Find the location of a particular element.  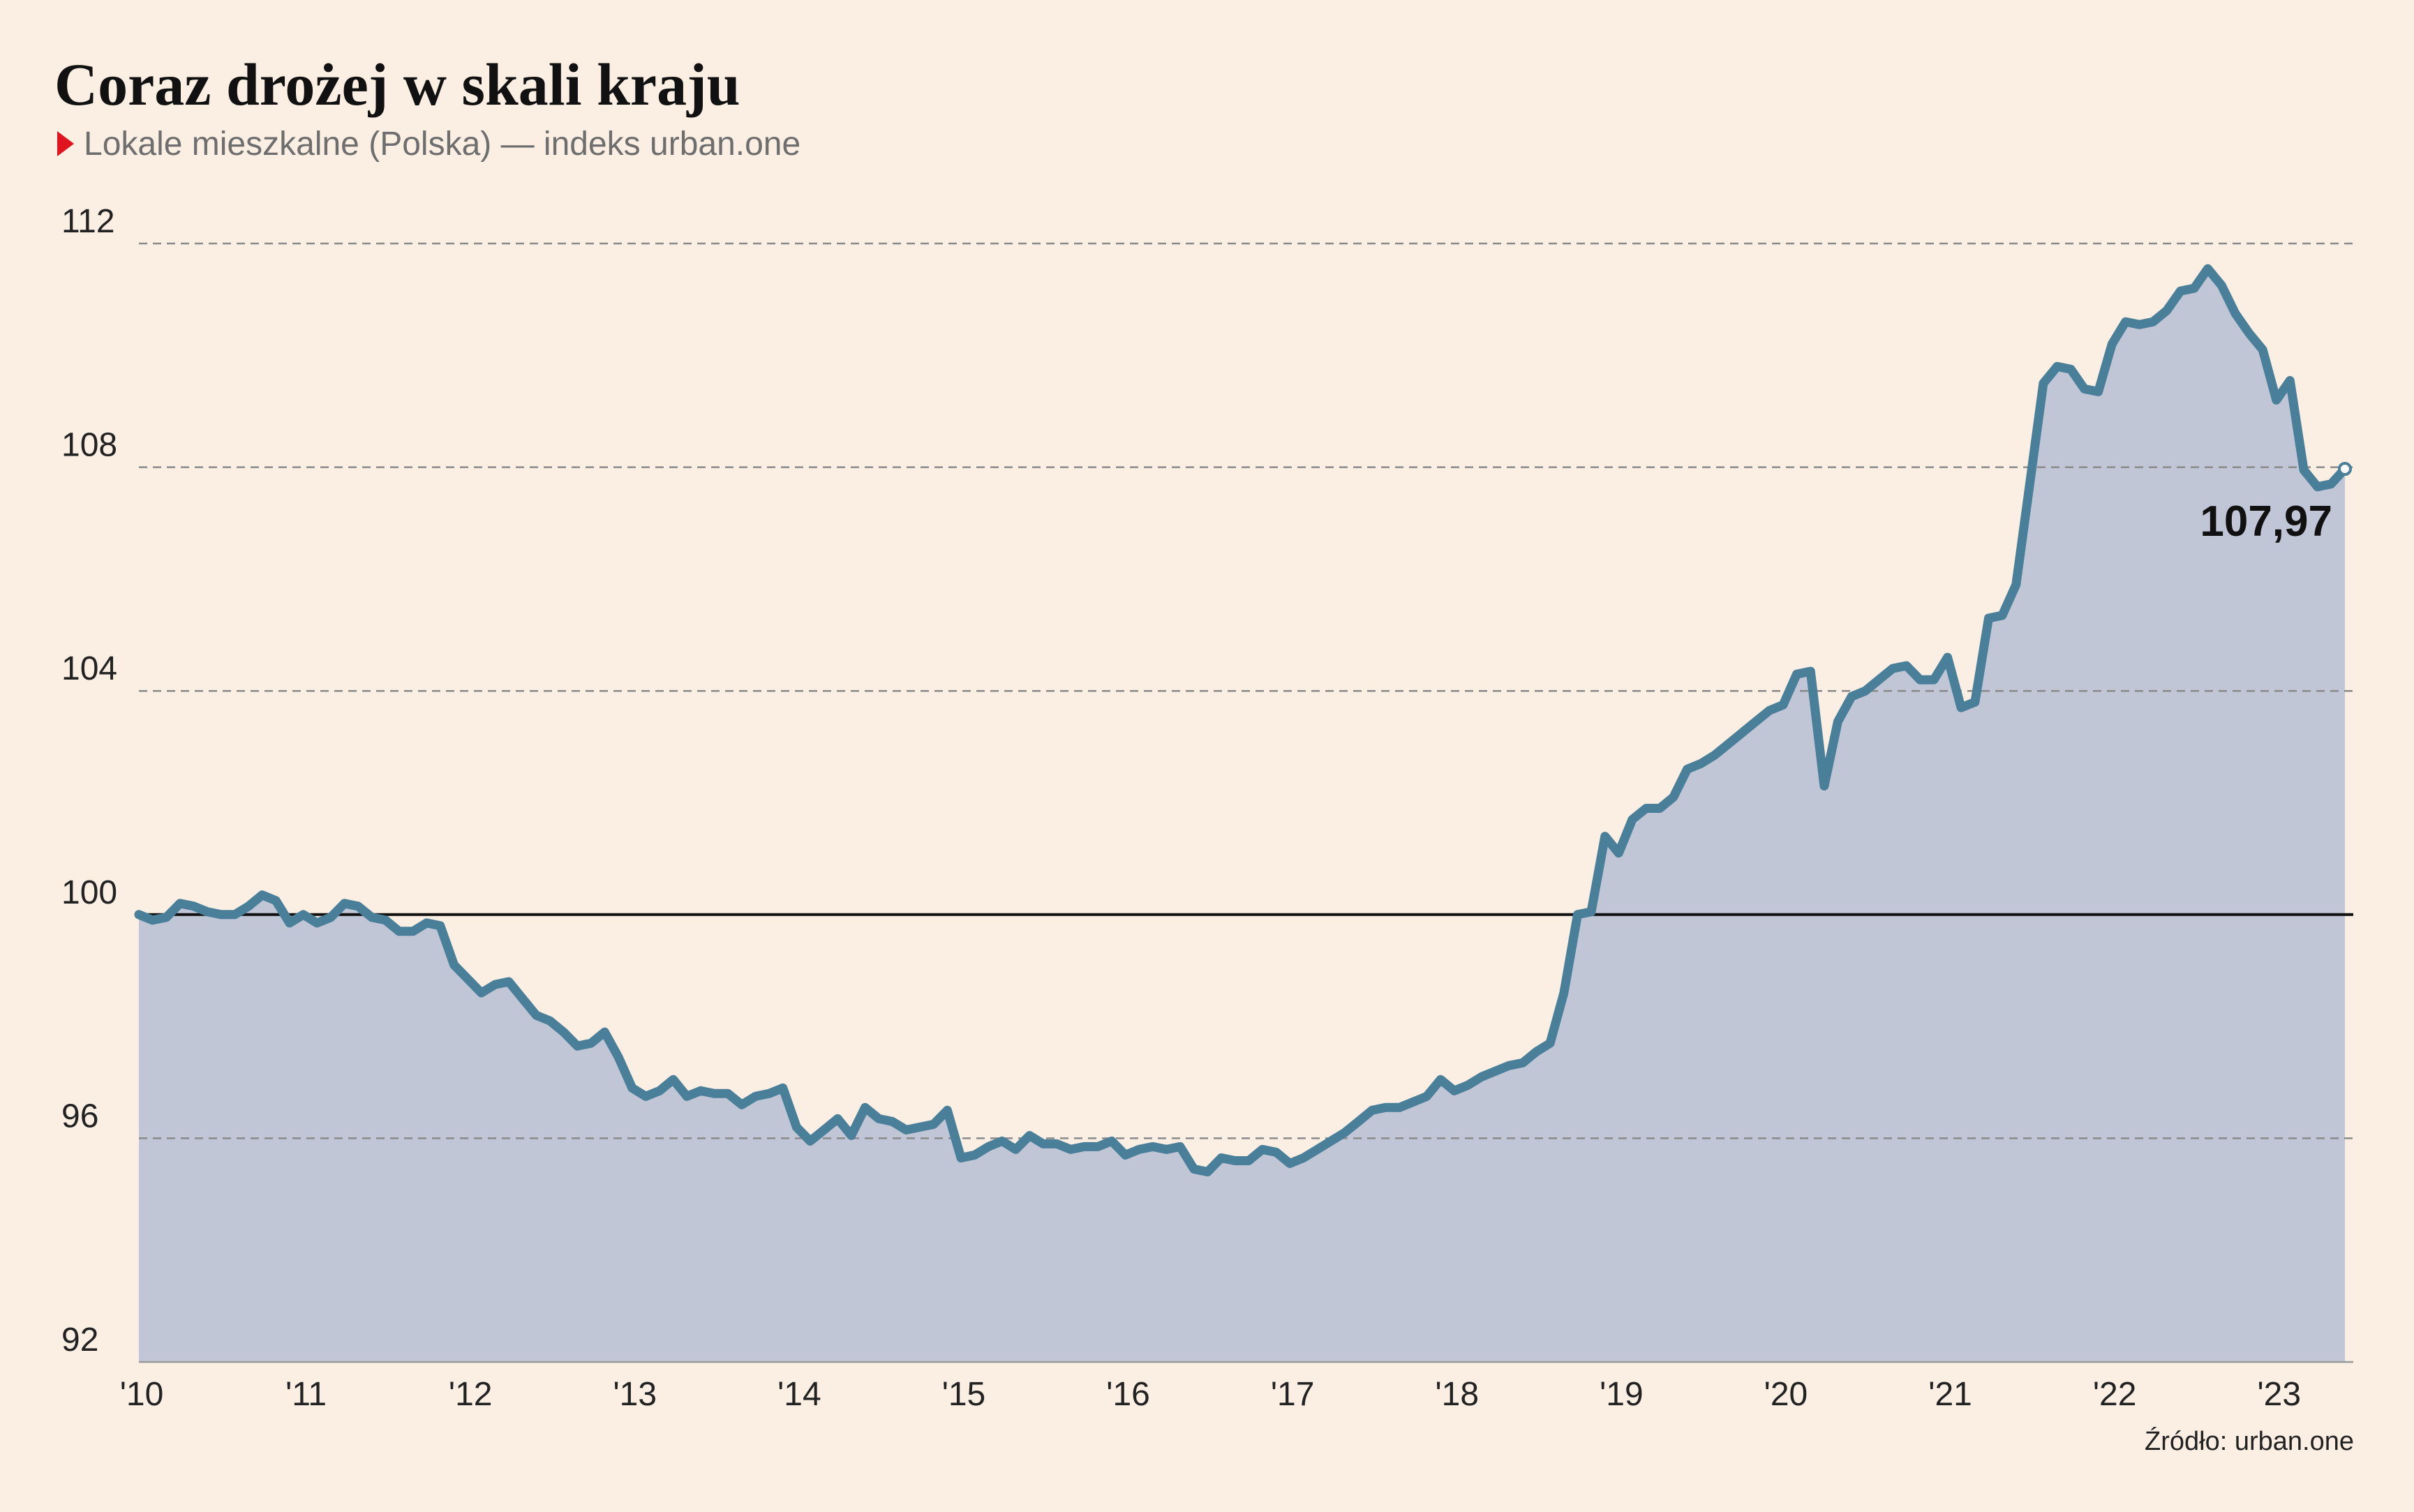

source: Źródło: urban.one is located at coordinates (2249, 1441).